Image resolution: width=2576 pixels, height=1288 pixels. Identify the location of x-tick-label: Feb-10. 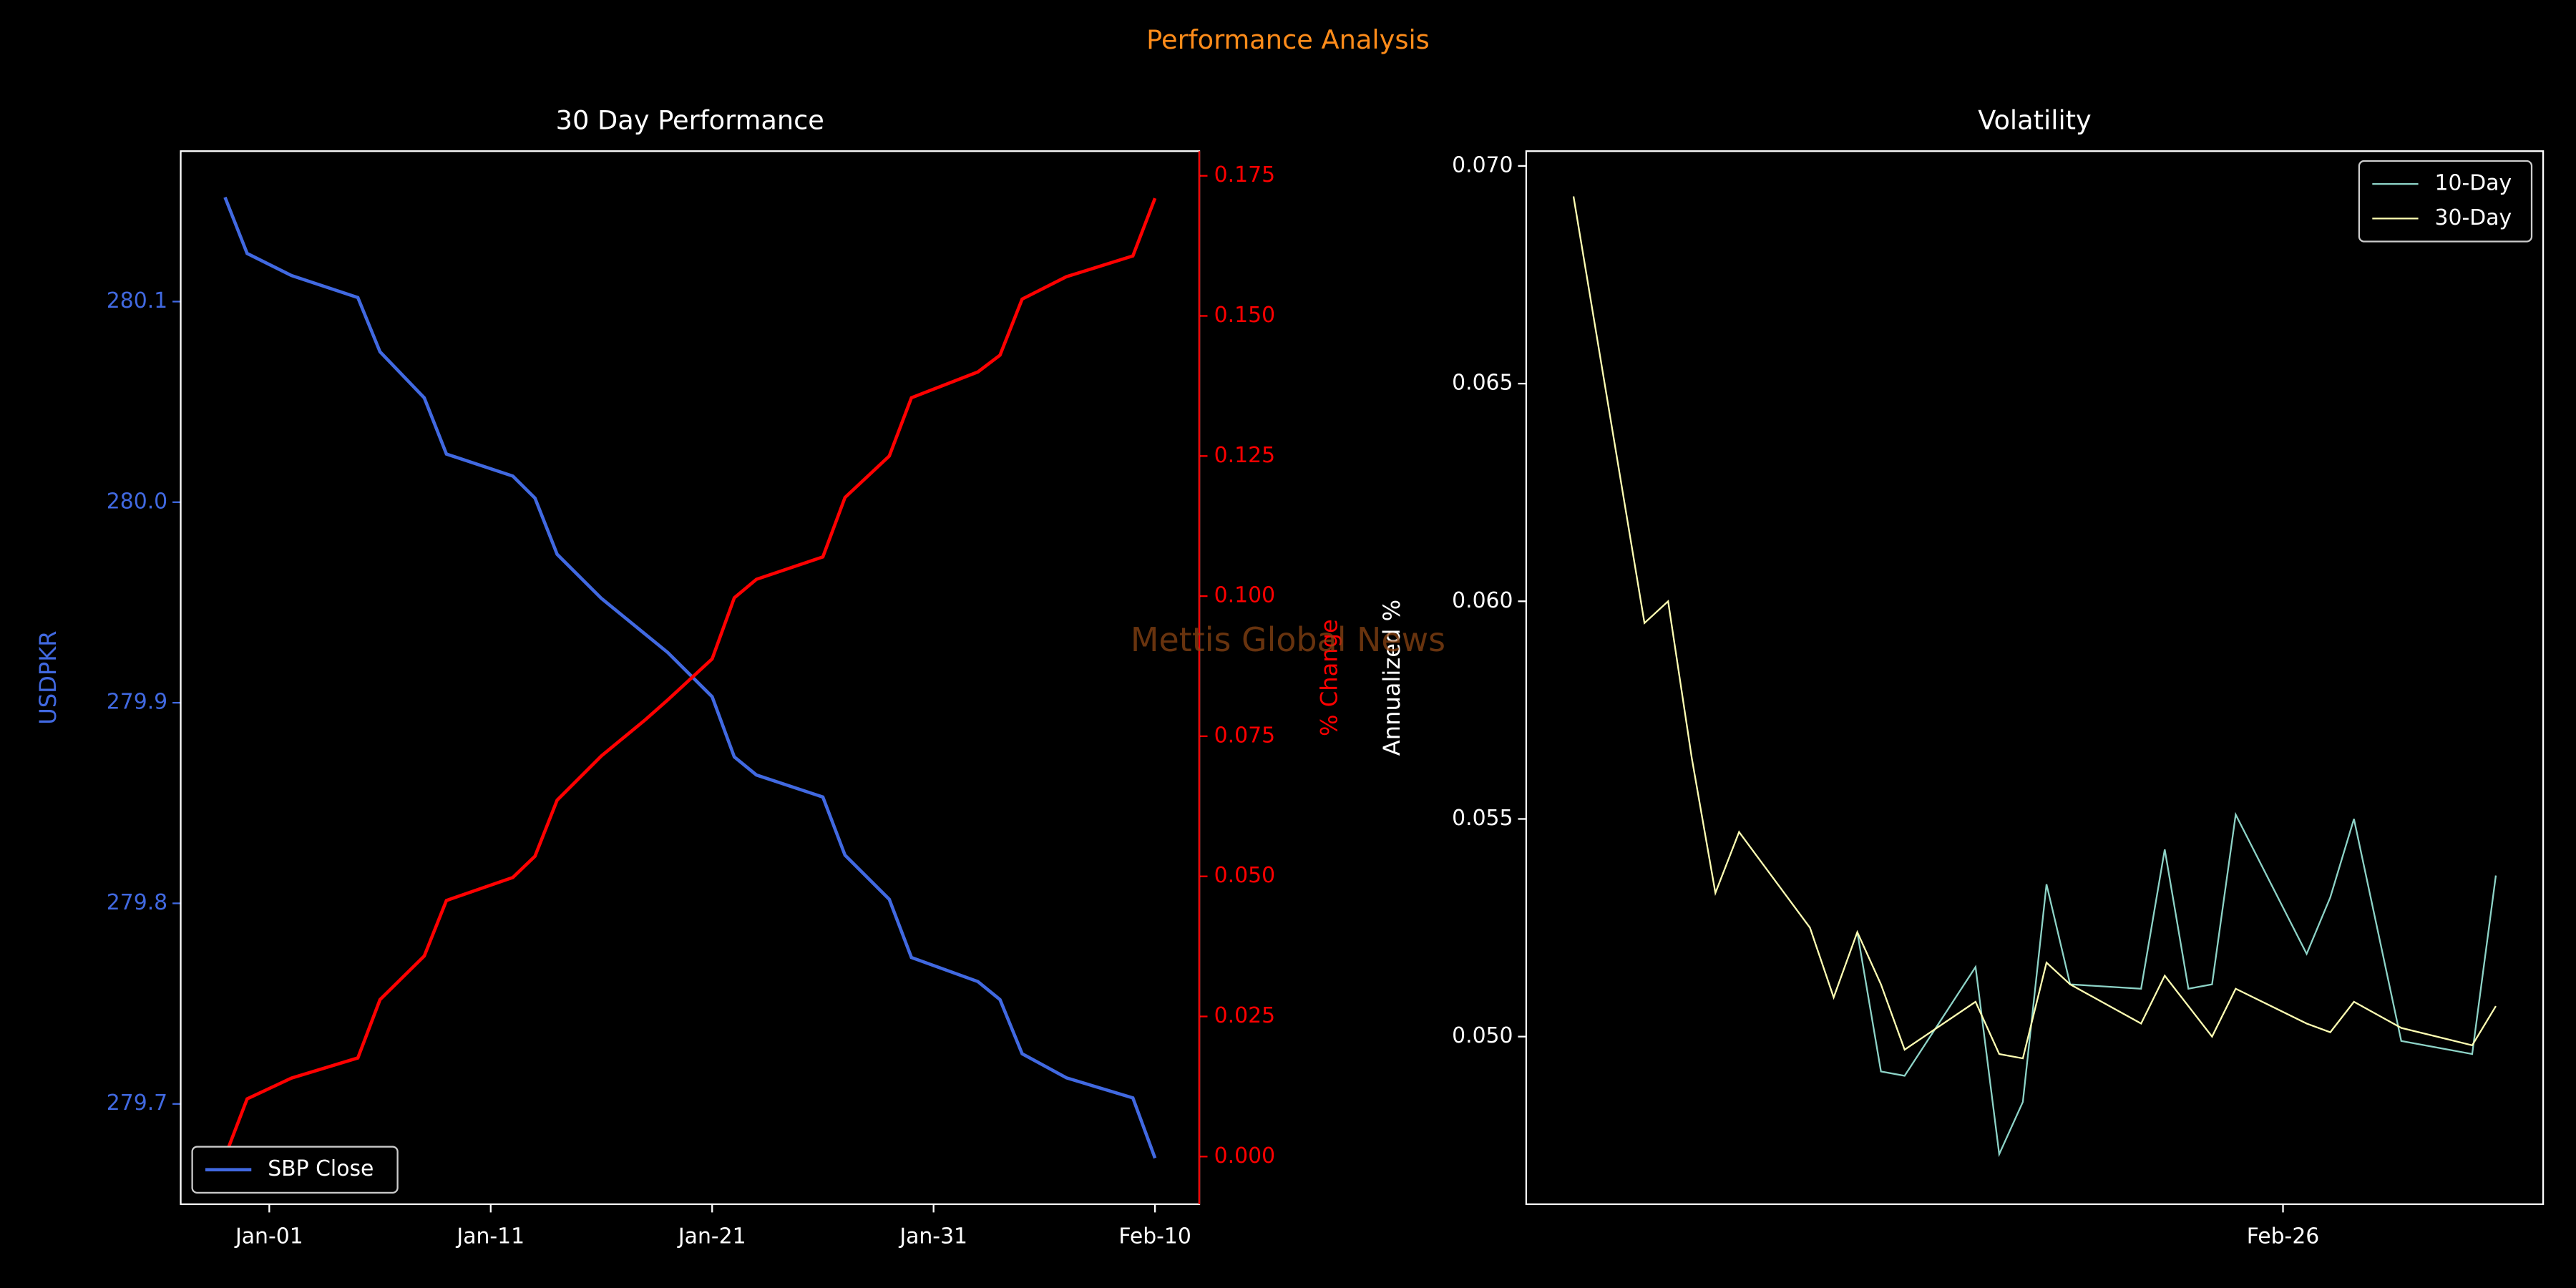
(1154, 1236).